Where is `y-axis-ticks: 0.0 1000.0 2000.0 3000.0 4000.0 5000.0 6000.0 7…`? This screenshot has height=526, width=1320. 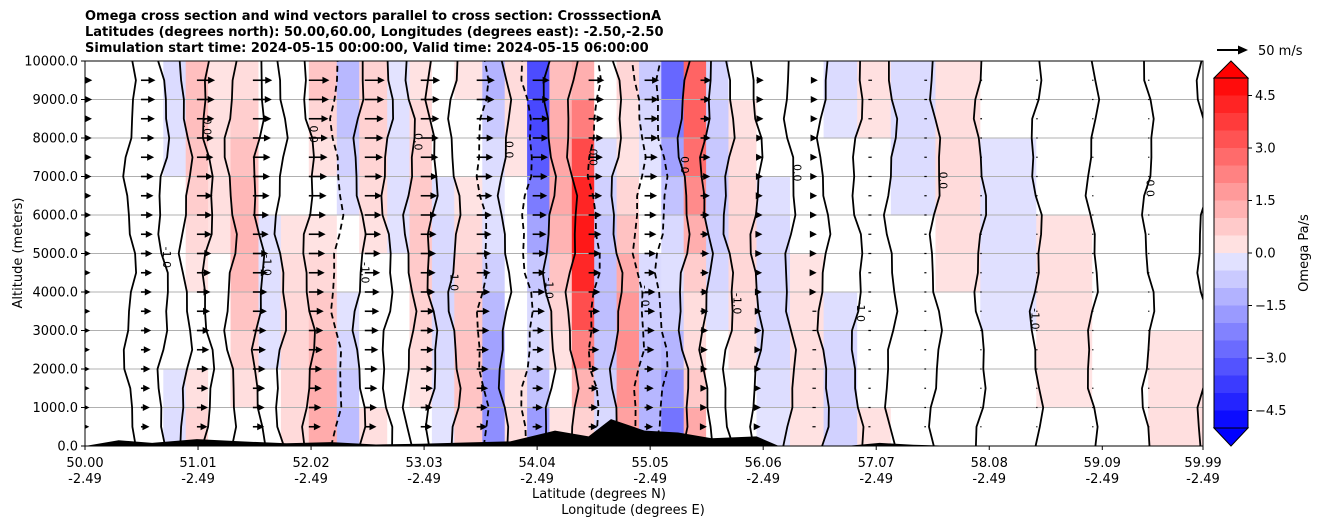 y-axis-ticks: 0.0 1000.0 2000.0 3000.0 4000.0 5000.0 6000.0 7… is located at coordinates (54, 255).